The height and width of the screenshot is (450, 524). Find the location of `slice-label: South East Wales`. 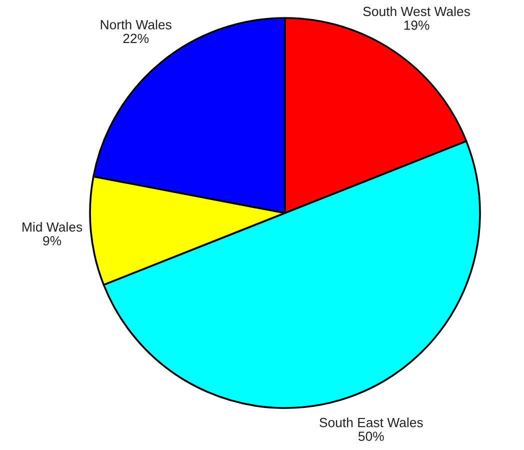

slice-label: South East Wales is located at coordinates (371, 423).